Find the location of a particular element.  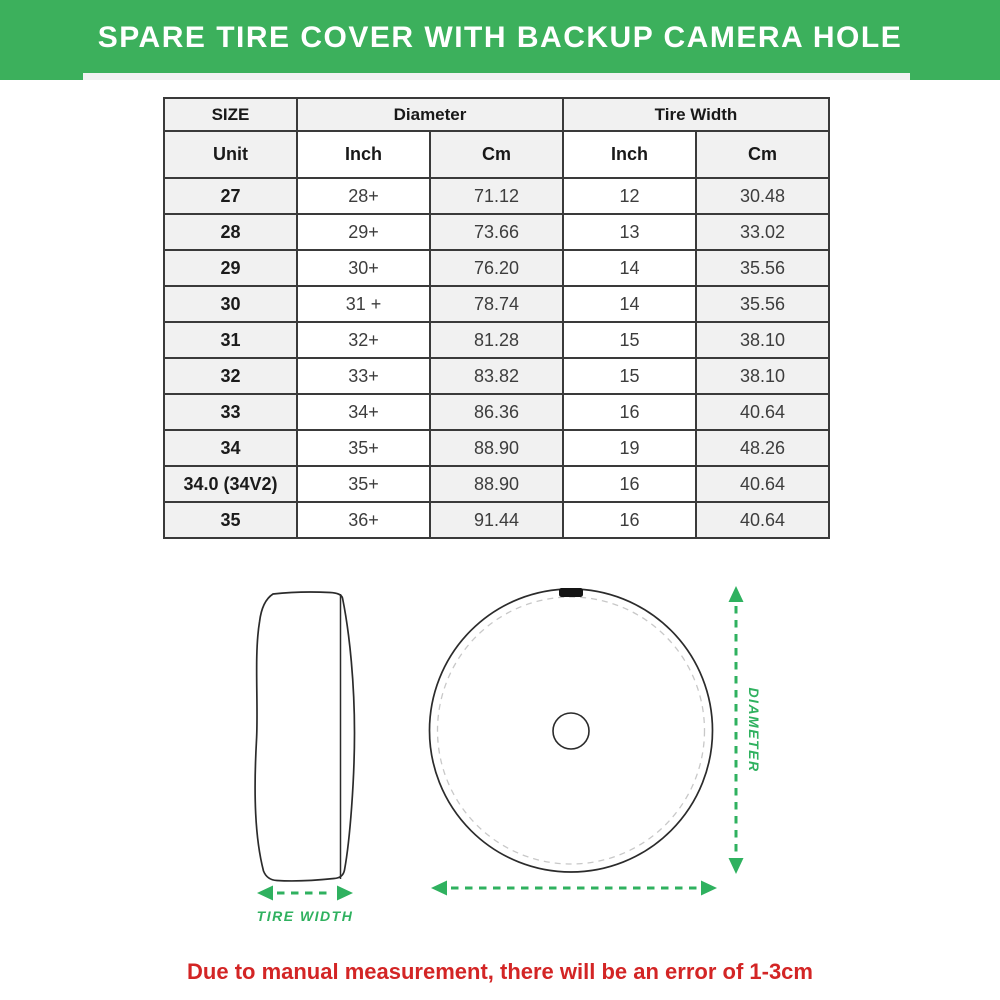

column-header-diameter-cm: Cm is located at coordinates (496, 154).